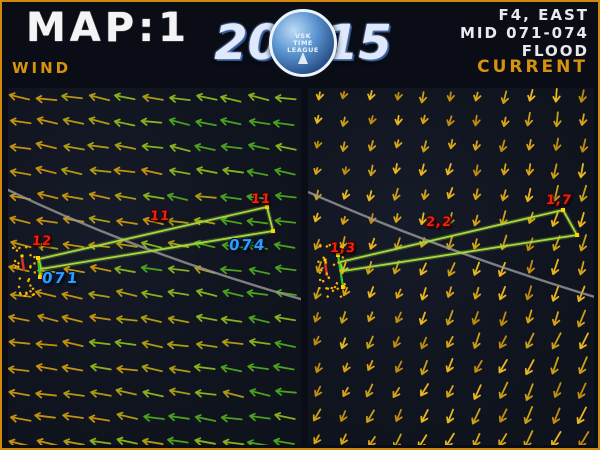  Describe the element at coordinates (248, 245) in the screenshot. I see `wind-value-074: 074` at that location.